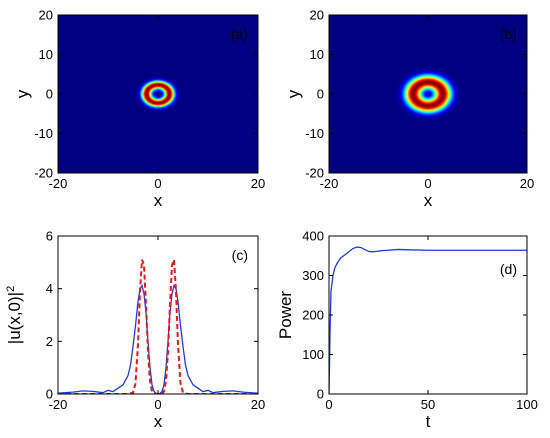 This screenshot has width=550, height=438. I want to click on plot-area-c, so click(158, 315).